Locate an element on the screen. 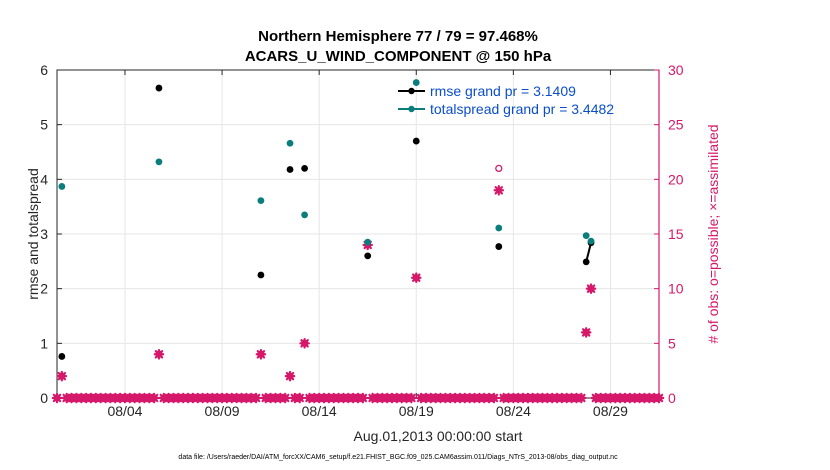  left-y-tick-label: 1 is located at coordinates (44, 343).